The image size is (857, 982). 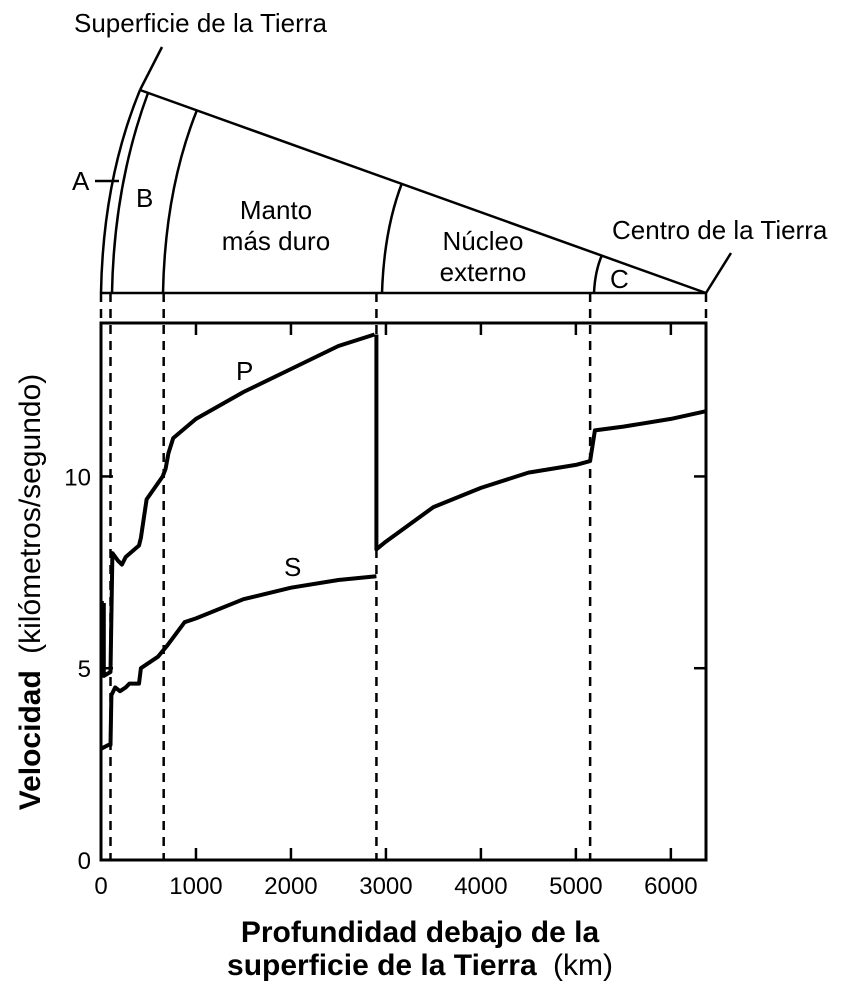 I want to click on boundary-arc-inner-core, so click(x=598, y=274).